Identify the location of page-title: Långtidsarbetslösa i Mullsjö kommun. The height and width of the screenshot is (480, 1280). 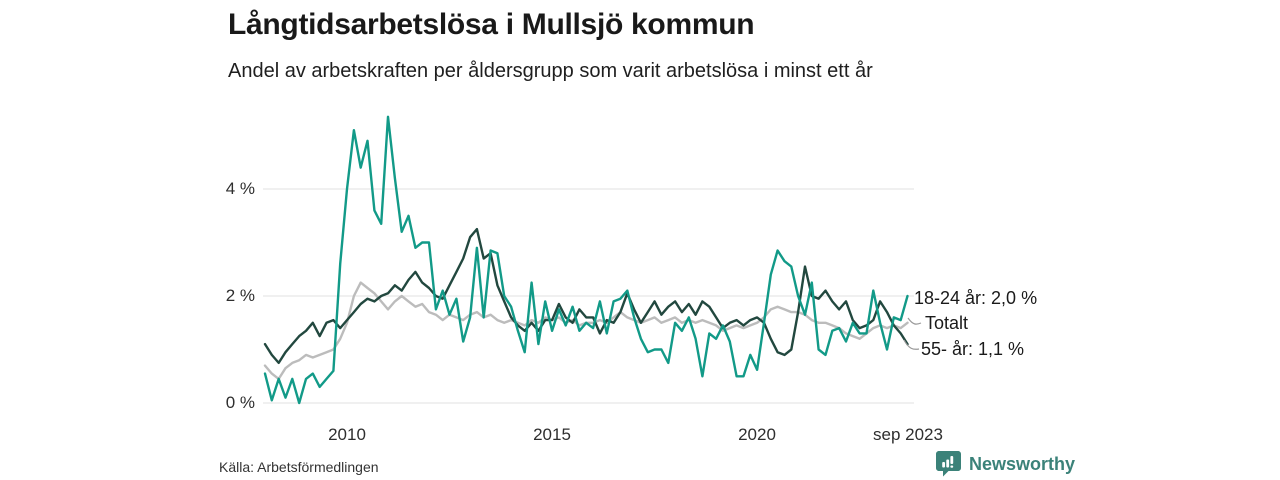
(491, 24).